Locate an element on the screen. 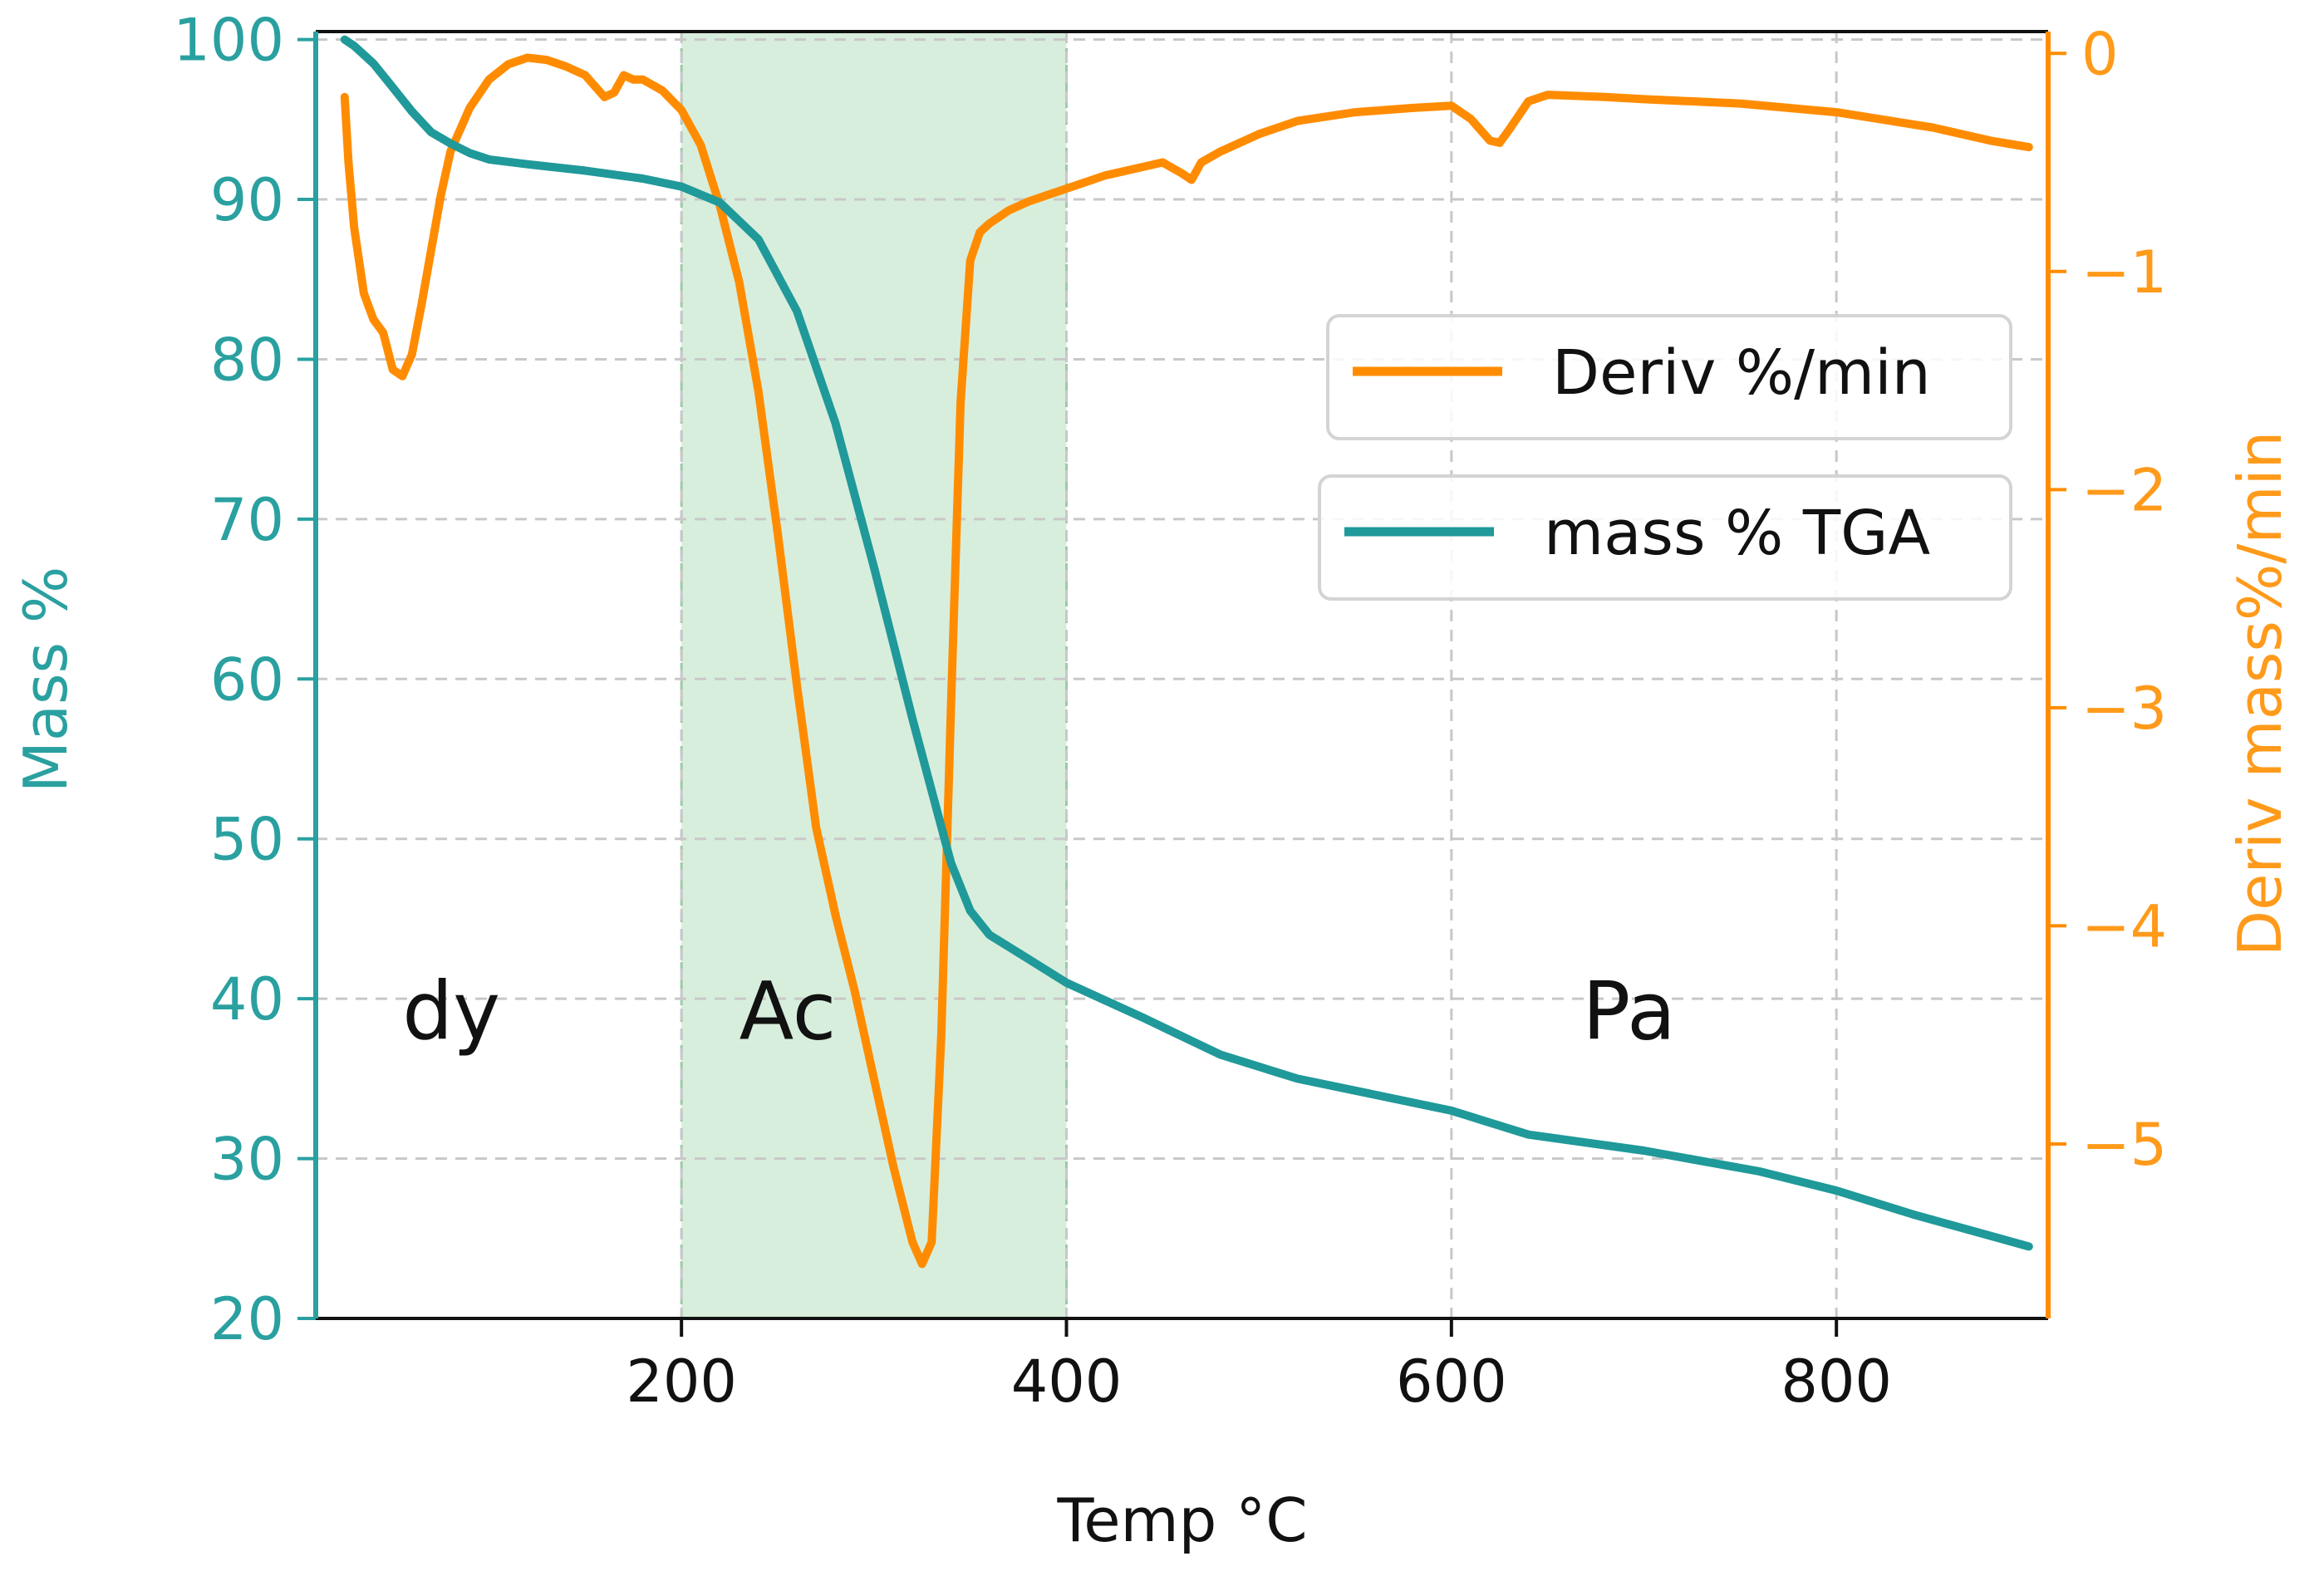 Image resolution: width=2324 pixels, height=1571 pixels. legend-entry-mass: mass % TGA is located at coordinates (1665, 537).